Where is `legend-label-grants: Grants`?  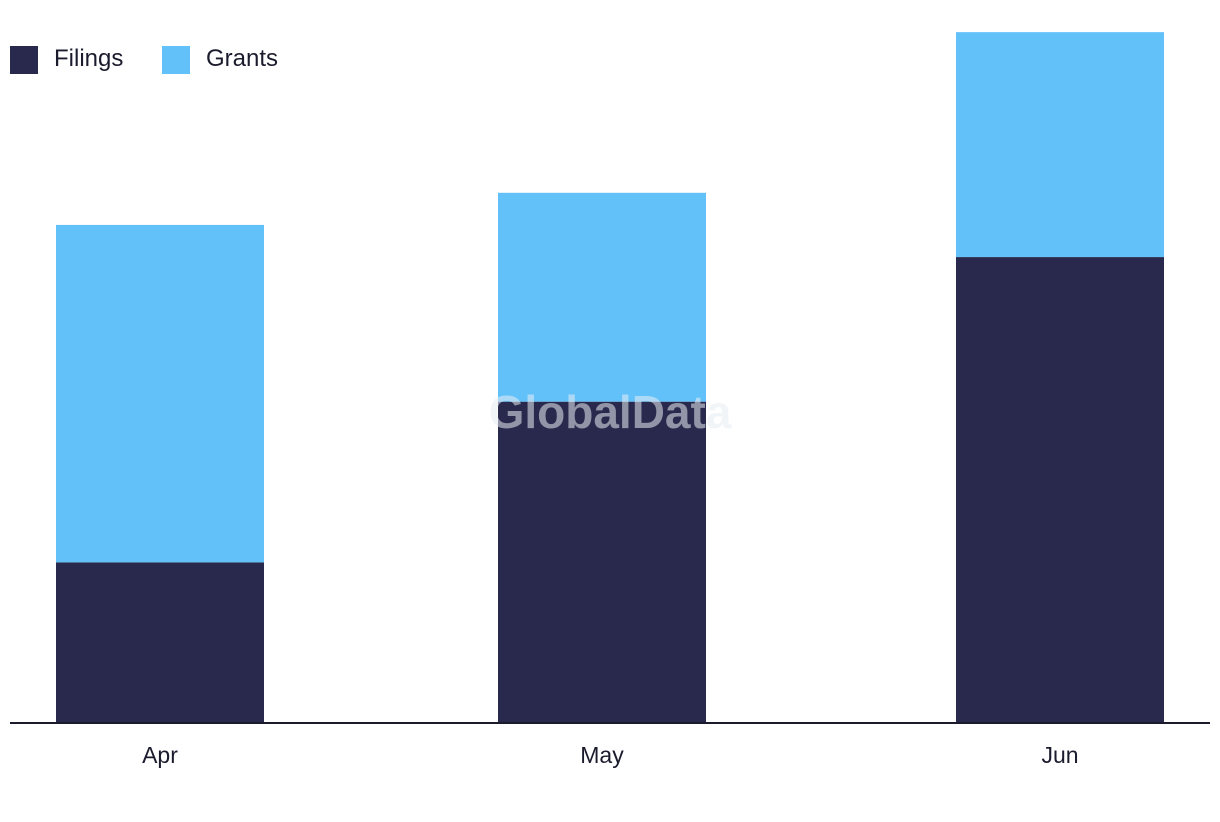
legend-label-grants: Grants is located at coordinates (242, 58).